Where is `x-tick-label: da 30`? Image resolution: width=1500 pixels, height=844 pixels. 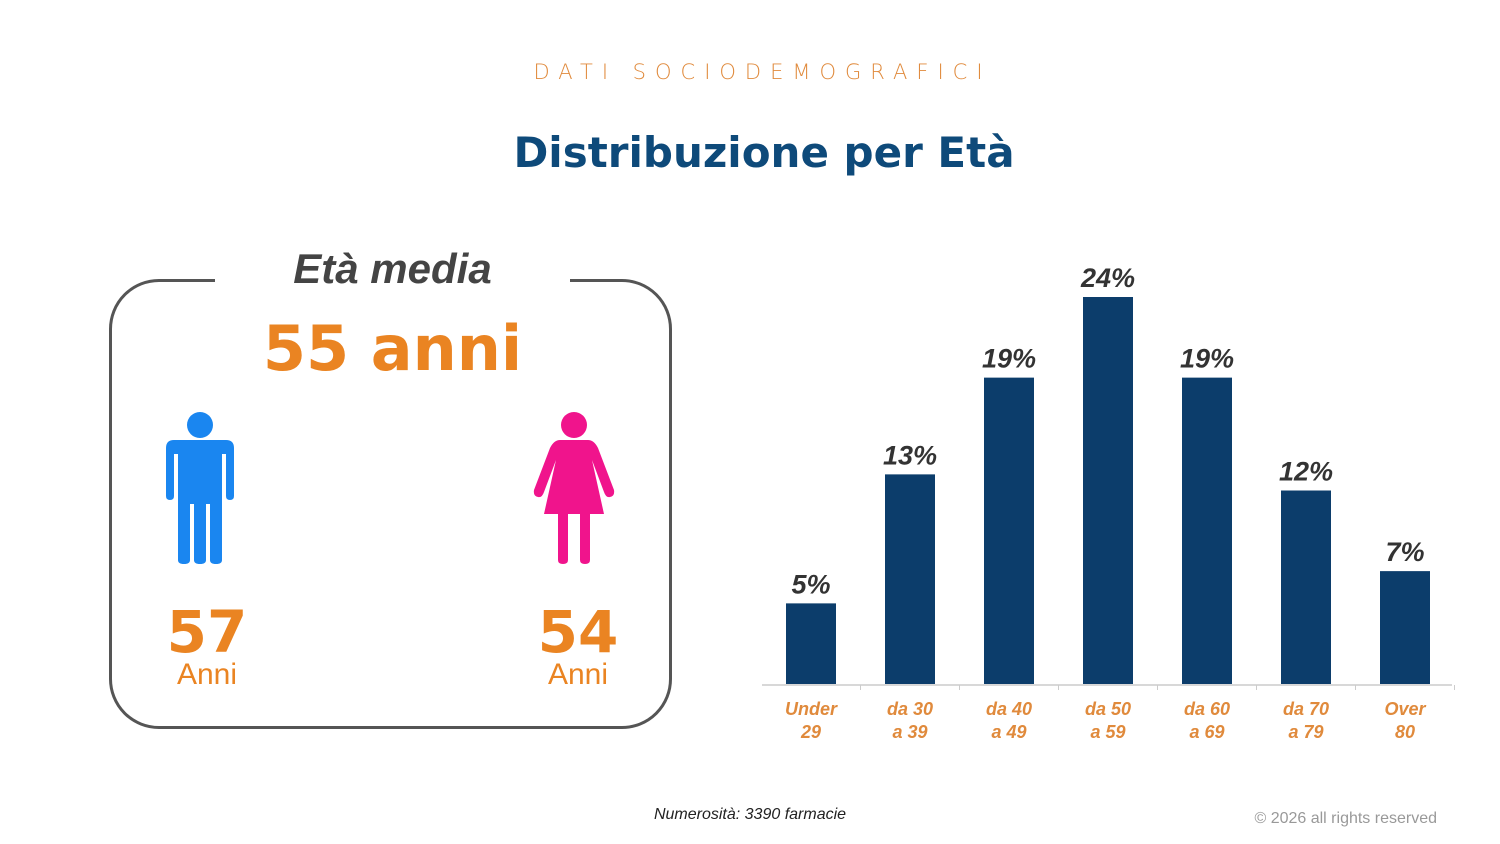
x-tick-label: da 30 is located at coordinates (910, 709).